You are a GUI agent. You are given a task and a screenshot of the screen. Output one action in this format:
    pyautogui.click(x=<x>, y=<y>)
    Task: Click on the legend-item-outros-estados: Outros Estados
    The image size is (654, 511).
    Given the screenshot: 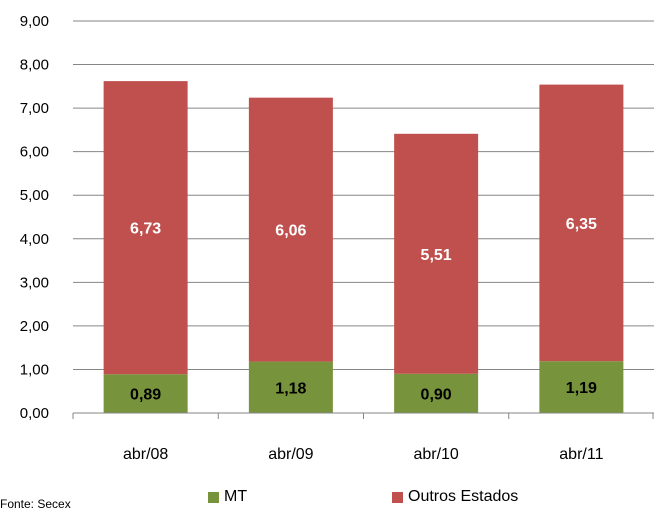 What is the action you would take?
    pyautogui.click(x=455, y=497)
    